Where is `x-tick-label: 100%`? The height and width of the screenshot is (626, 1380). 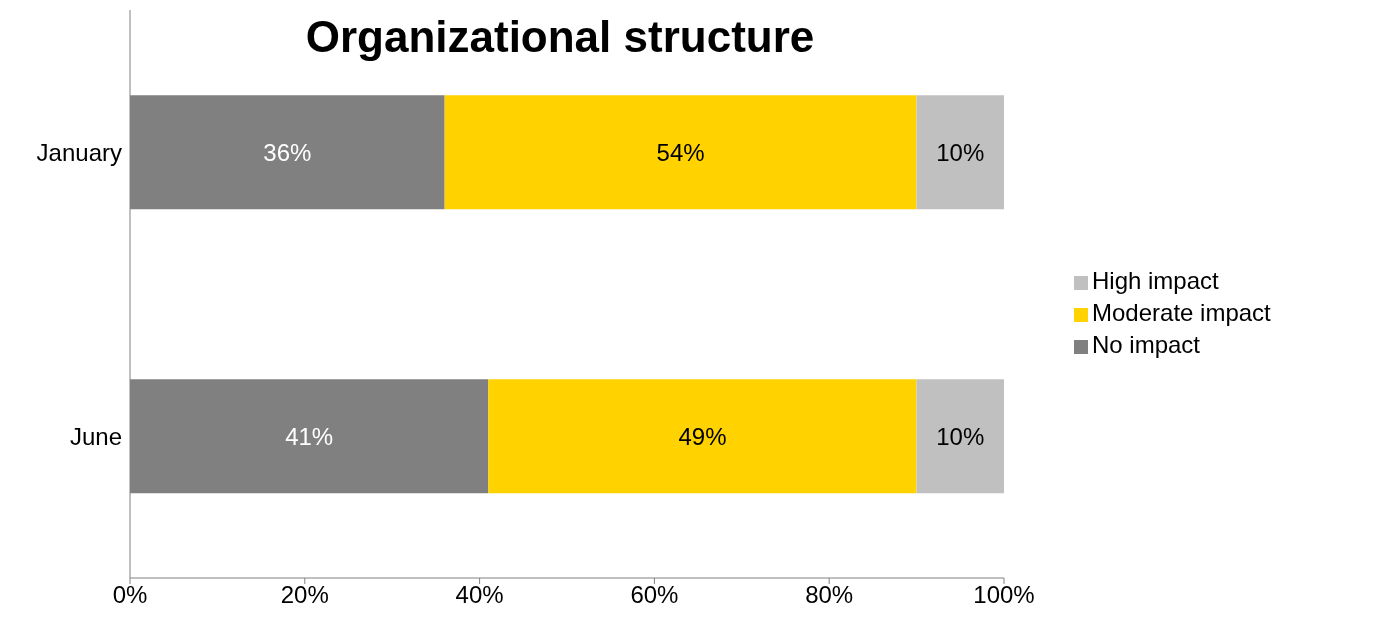
x-tick-label: 100% is located at coordinates (1004, 595).